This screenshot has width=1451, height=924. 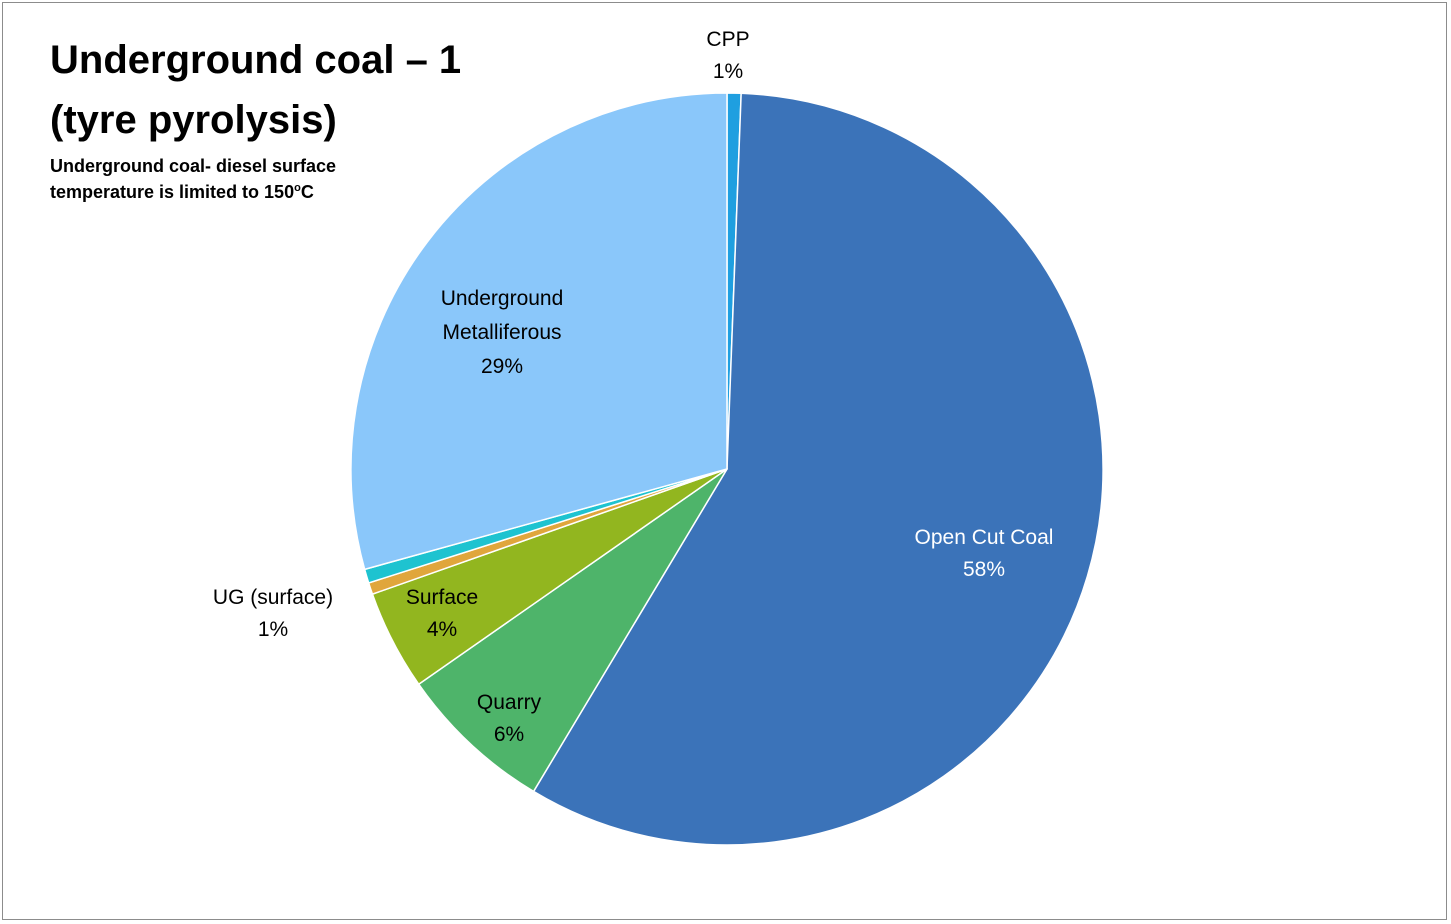 What do you see at coordinates (727, 55) in the screenshot?
I see `data-label-cpp: CPP 1%` at bounding box center [727, 55].